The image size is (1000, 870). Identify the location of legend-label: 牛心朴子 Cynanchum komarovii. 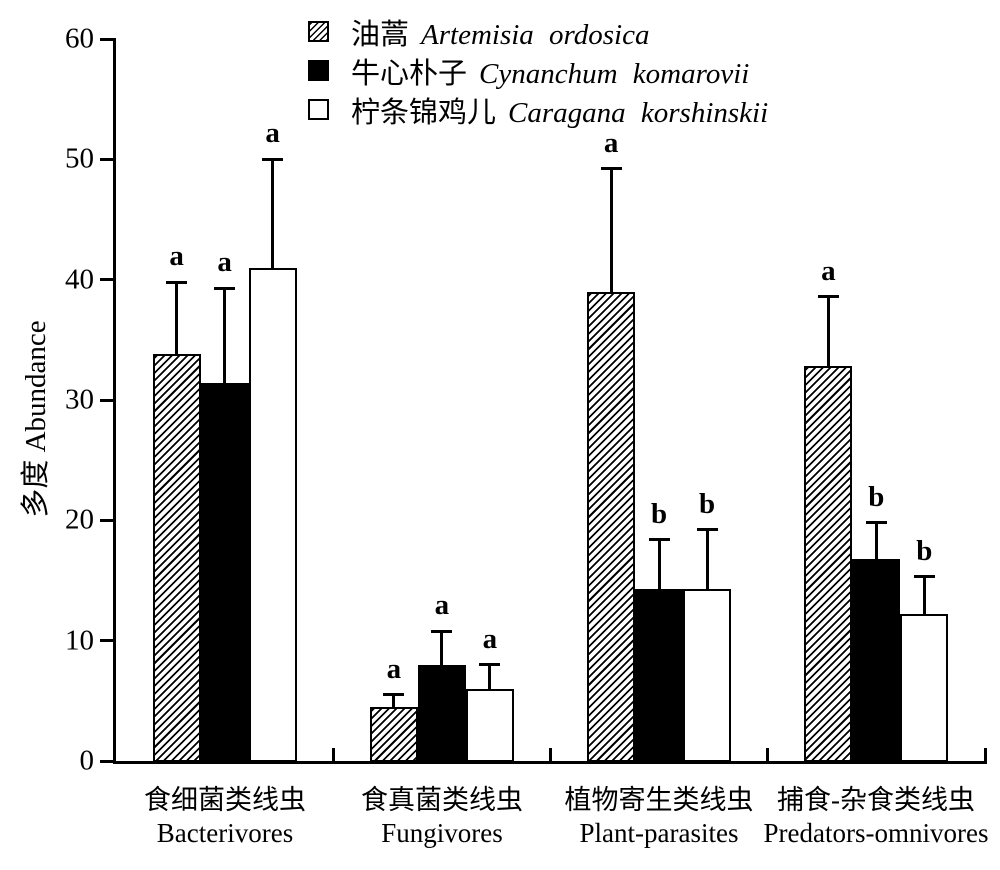
(550, 71).